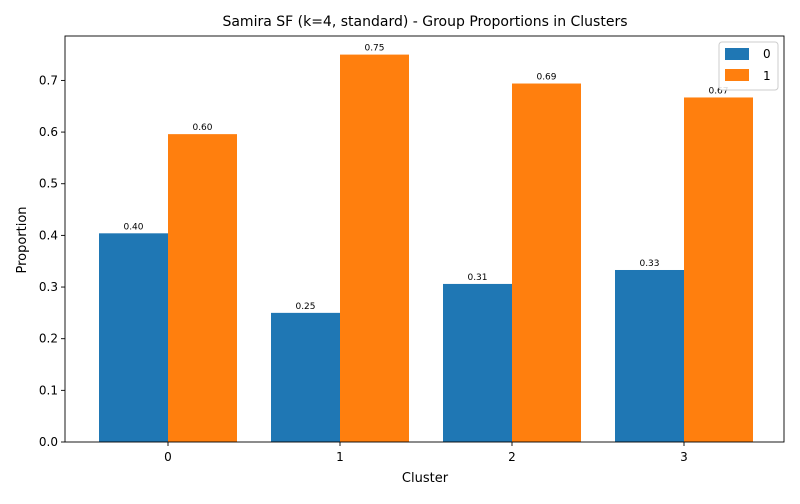 This screenshot has width=800, height=504. I want to click on y-tick-label: 0.5, so click(48, 184).